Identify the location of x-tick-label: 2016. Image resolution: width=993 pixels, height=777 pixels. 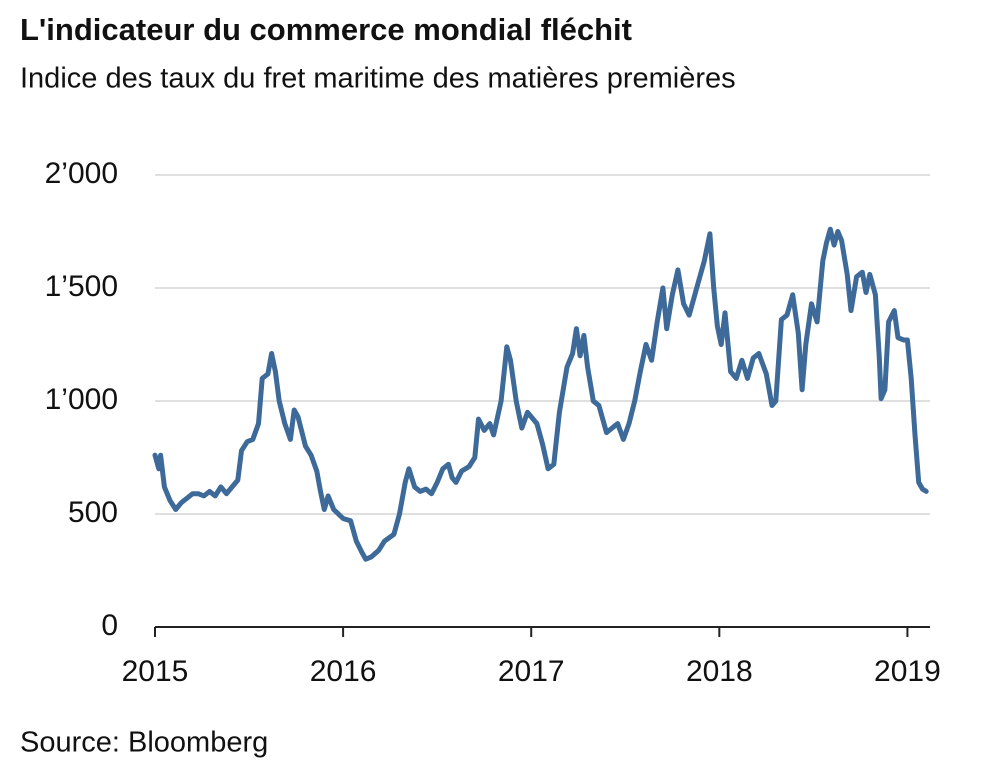
(343, 671).